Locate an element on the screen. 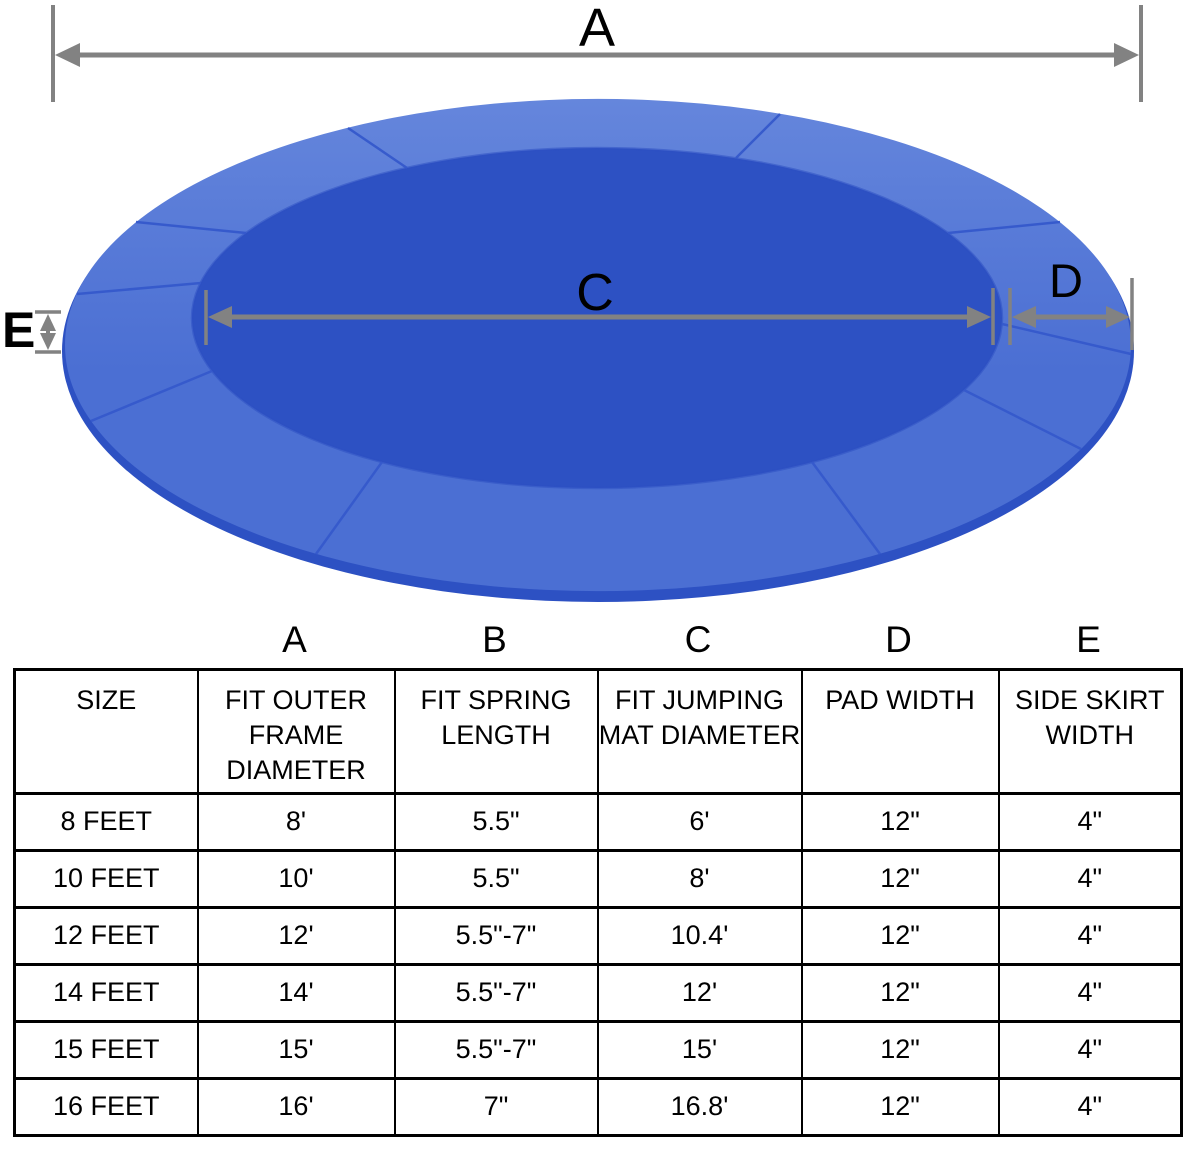 The width and height of the screenshot is (1184, 1165). table-row: 14 FEET 14' 5.5"-7" 12' 12" 4" is located at coordinates (598, 993).